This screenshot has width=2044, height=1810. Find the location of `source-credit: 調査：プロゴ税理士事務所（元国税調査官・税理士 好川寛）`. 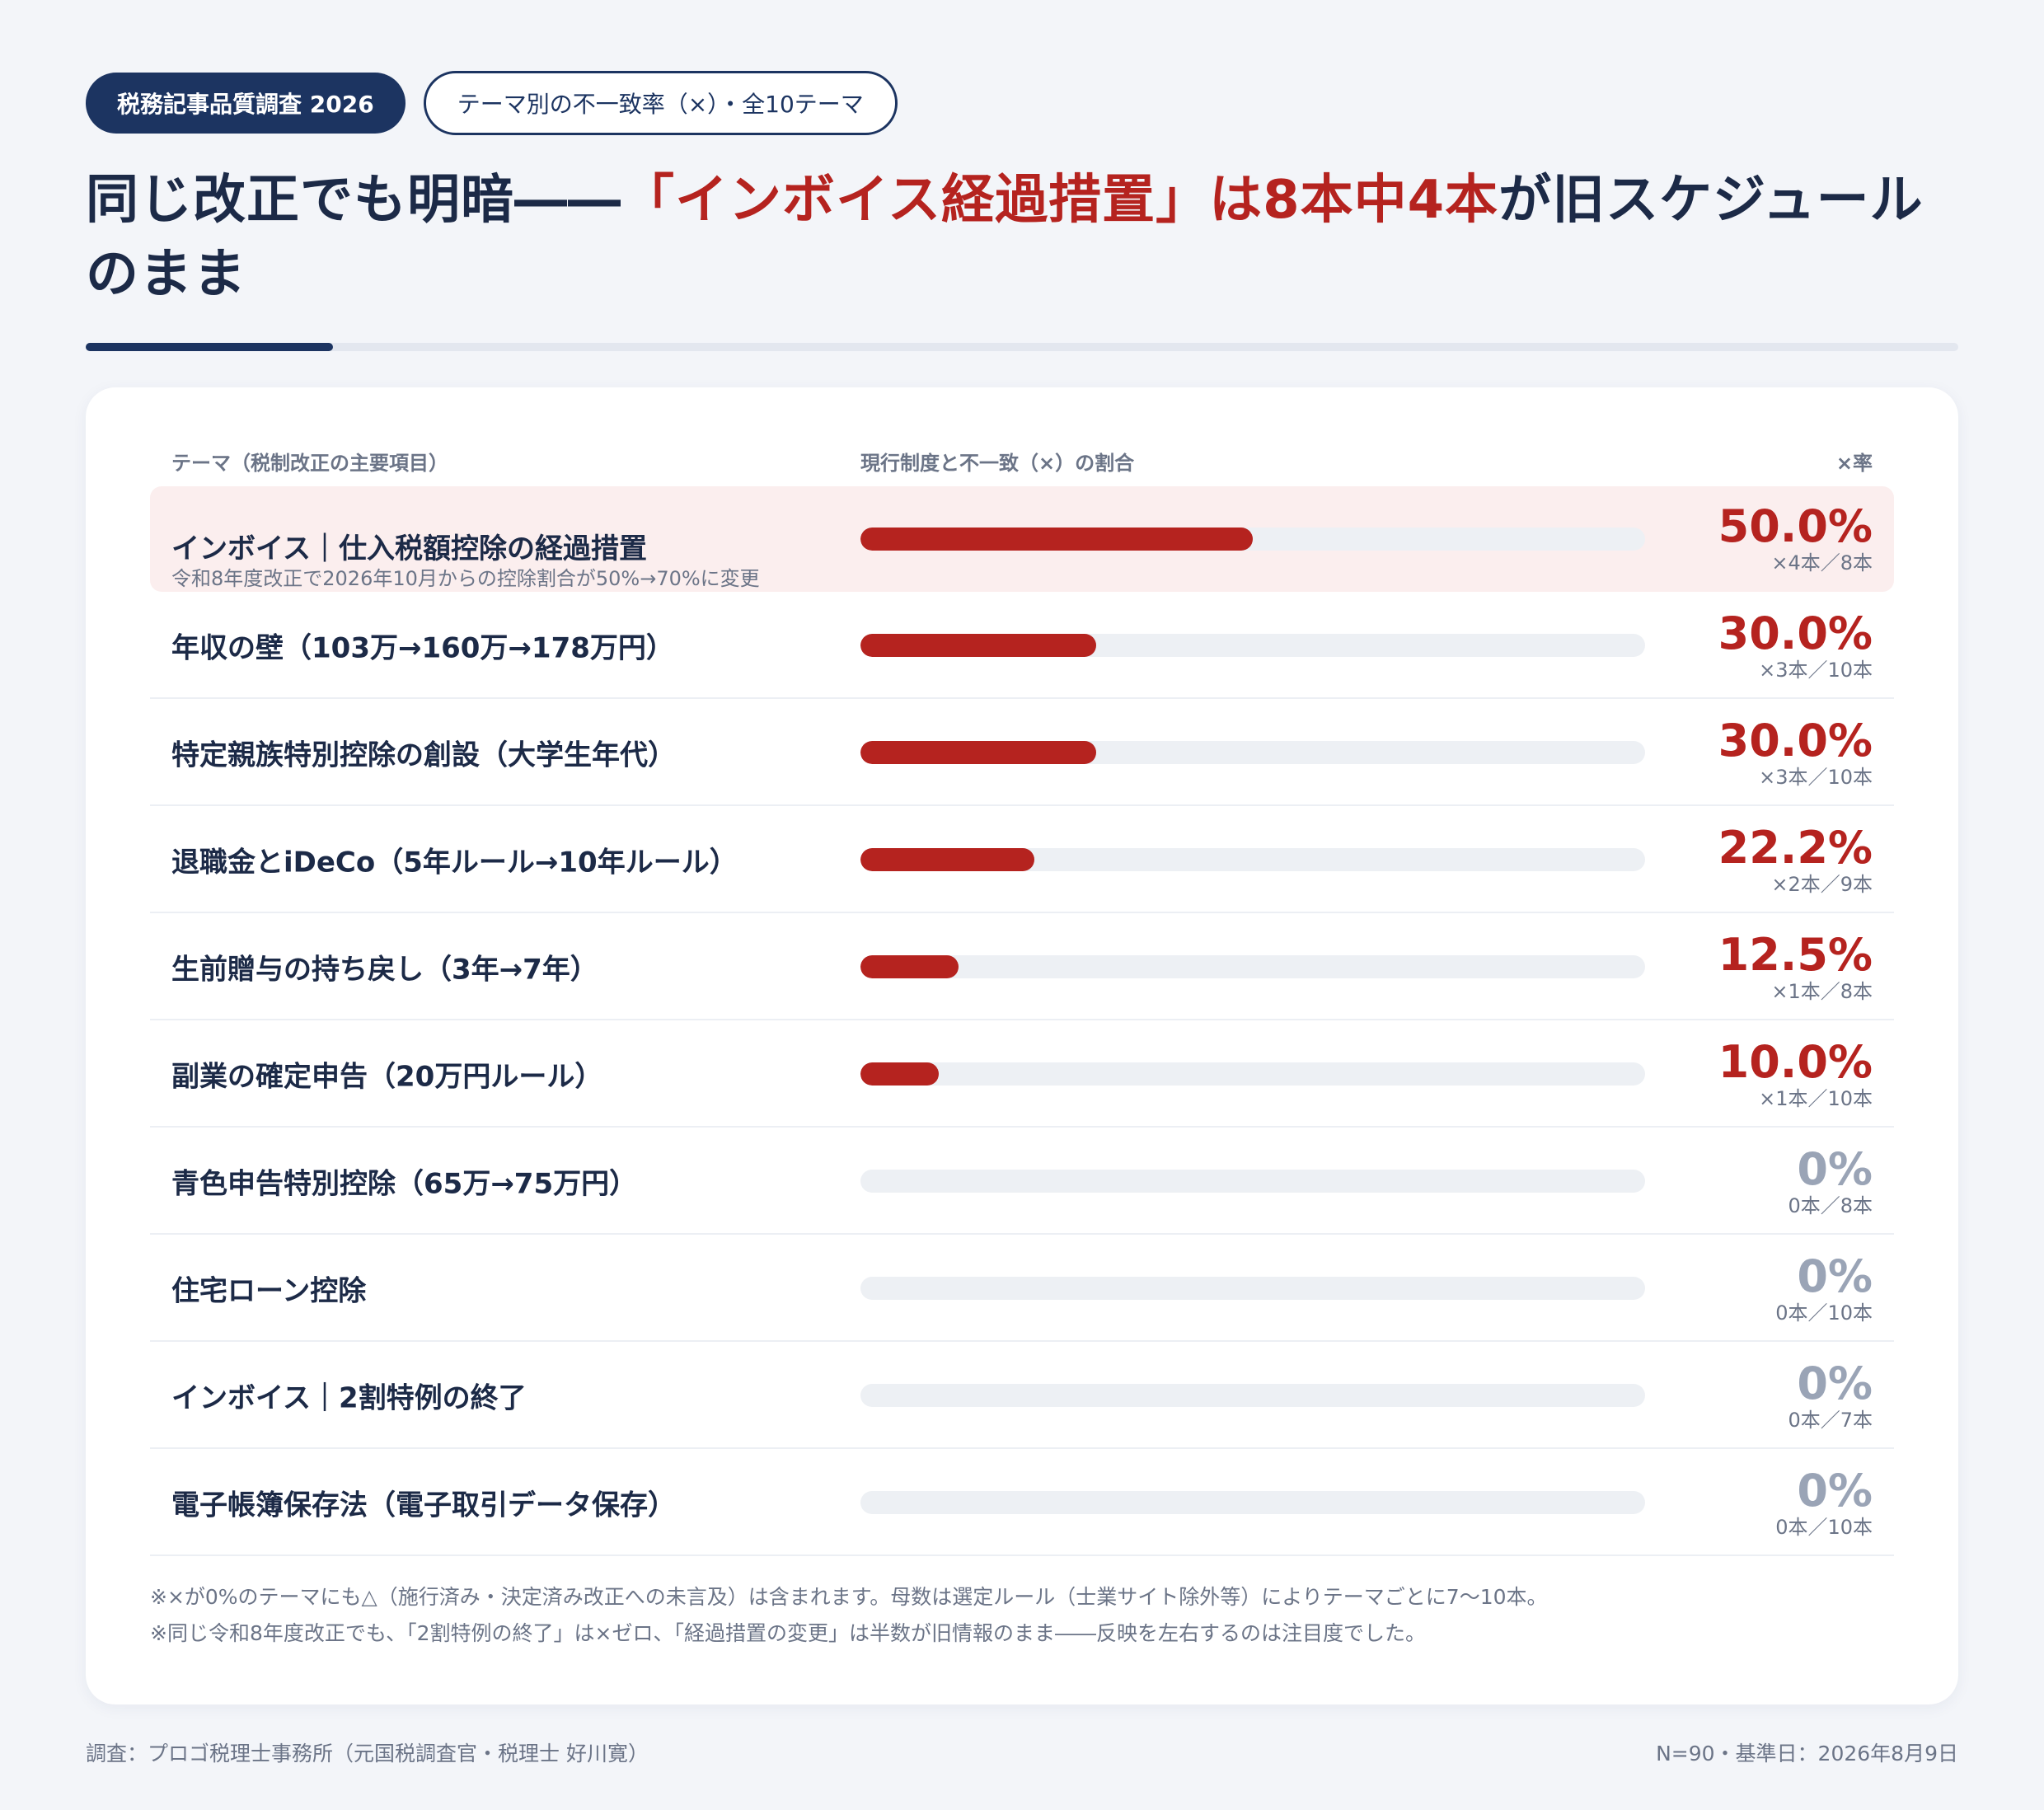

source-credit: 調査：プロゴ税理士事務所（元国税調査官・税理士 好川寛） is located at coordinates (367, 1753).